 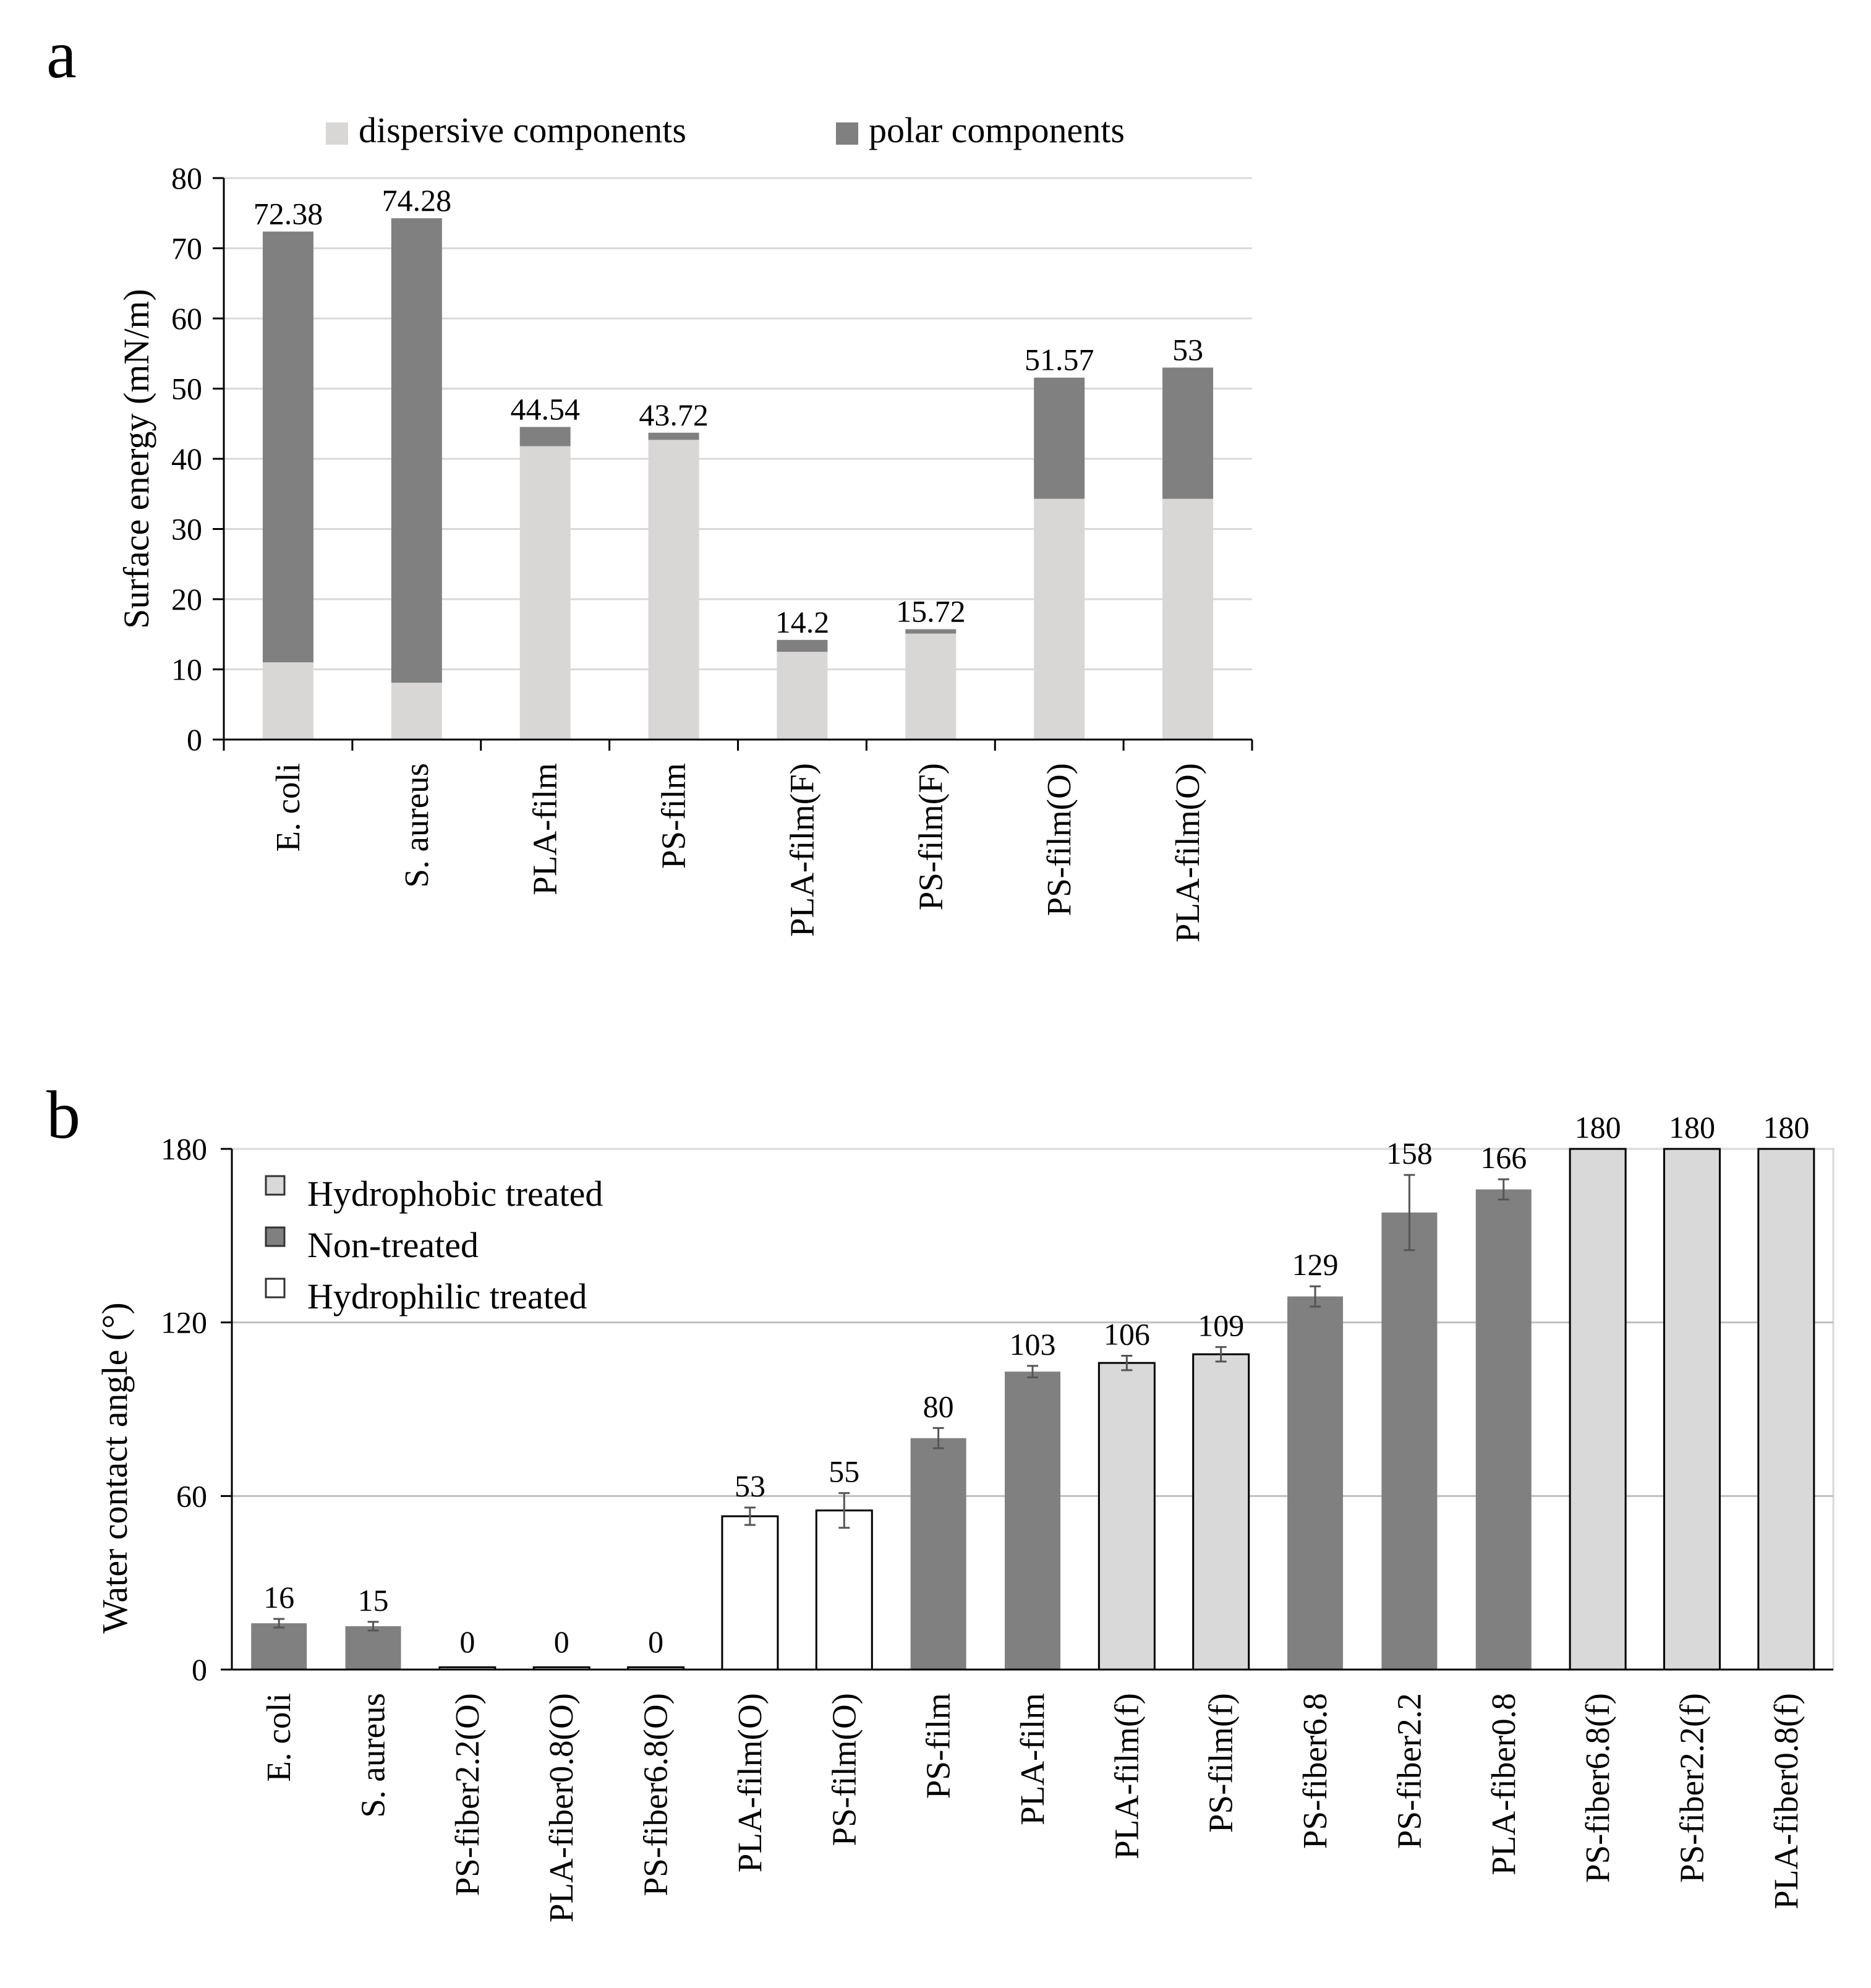 I want to click on panel-a-legend: dispersive components polar components, so click(x=725, y=130).